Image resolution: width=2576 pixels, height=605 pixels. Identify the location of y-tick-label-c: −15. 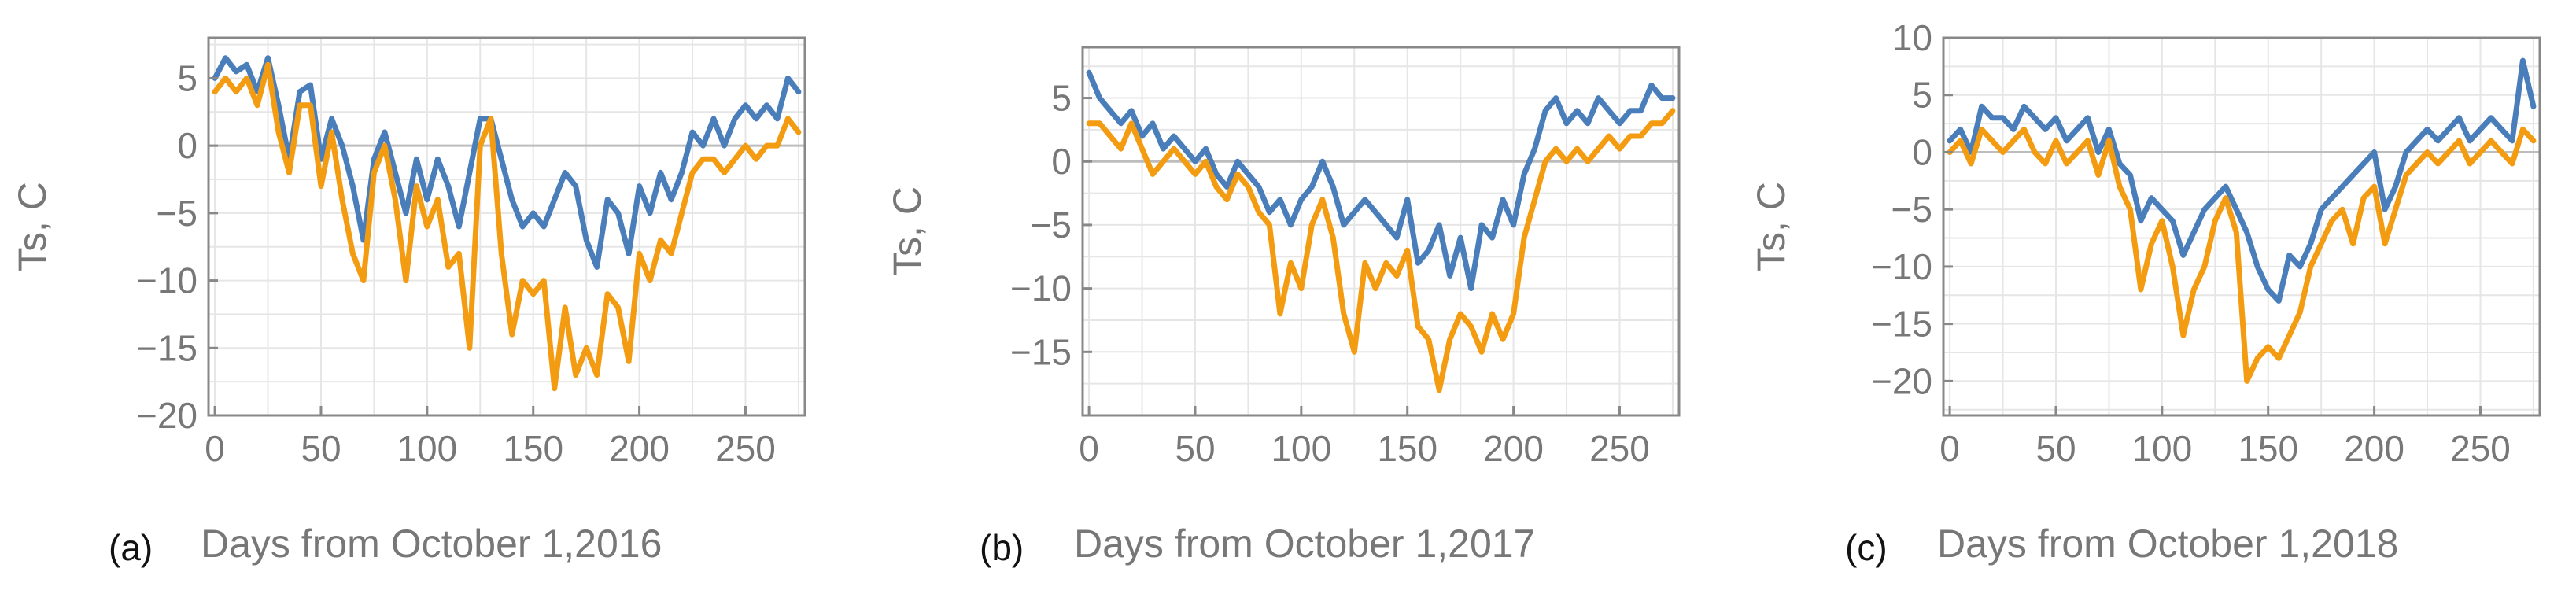
(1902, 324).